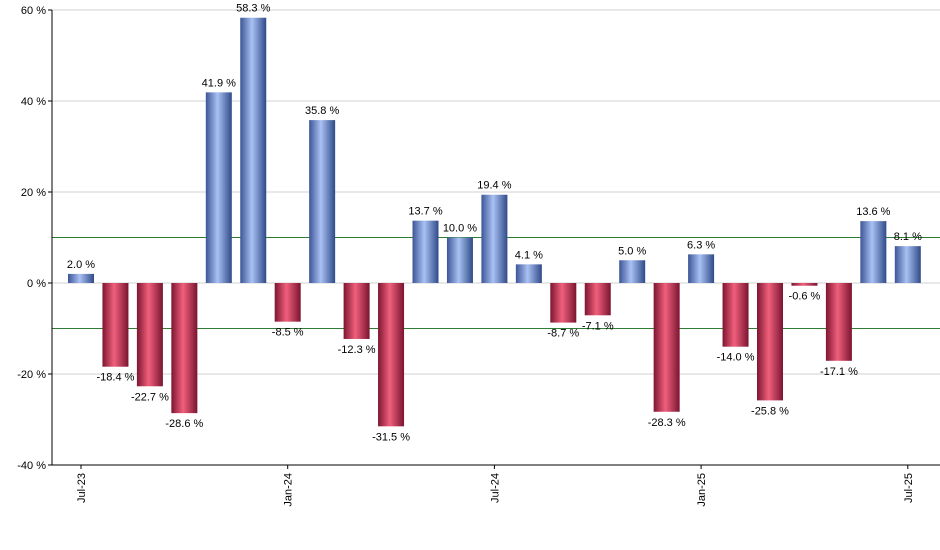  I want to click on data-label: 35.8 %, so click(322, 111).